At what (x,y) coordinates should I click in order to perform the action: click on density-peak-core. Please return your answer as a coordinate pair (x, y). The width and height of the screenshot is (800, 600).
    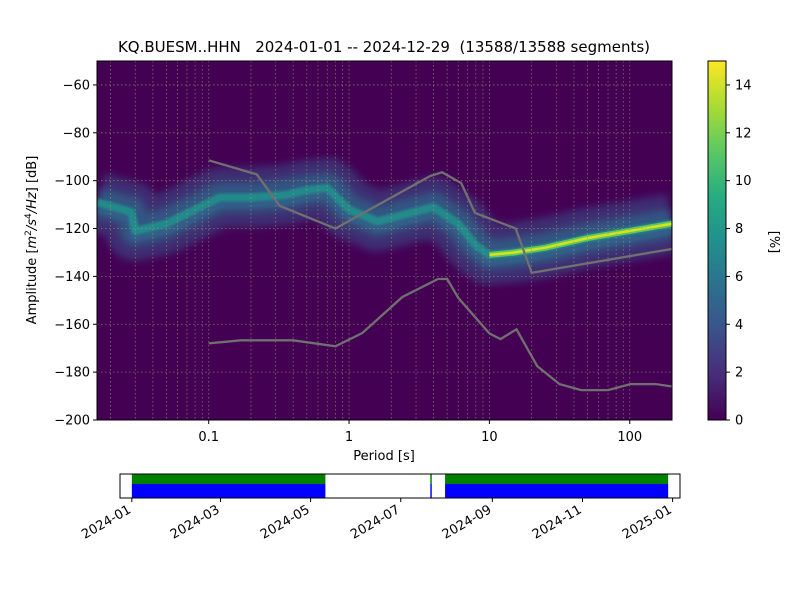
    Looking at the image, I should click on (580, 239).